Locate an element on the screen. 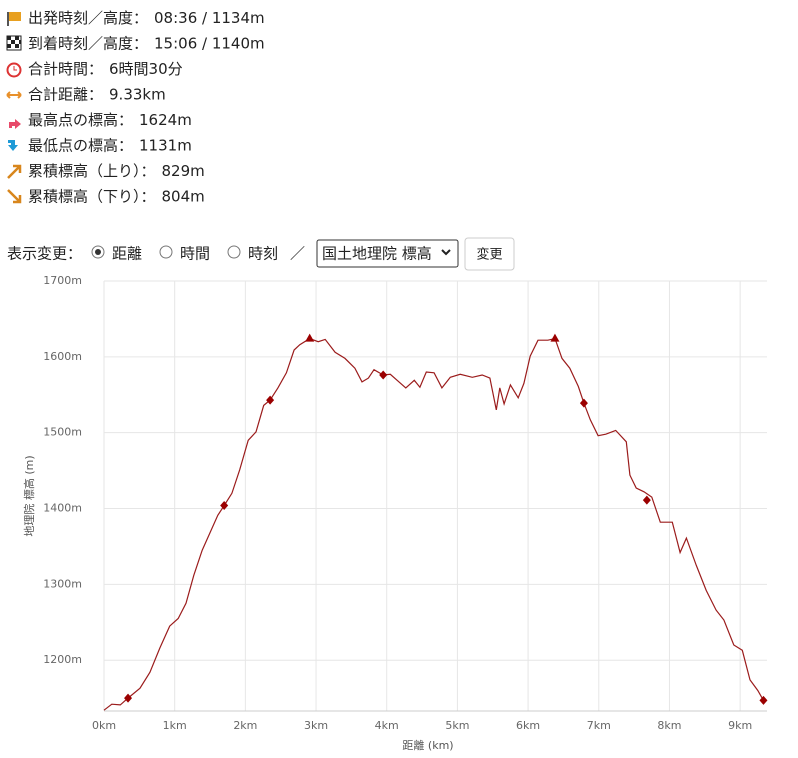 The height and width of the screenshot is (758, 798). select-arrow is located at coordinates (446, 252).